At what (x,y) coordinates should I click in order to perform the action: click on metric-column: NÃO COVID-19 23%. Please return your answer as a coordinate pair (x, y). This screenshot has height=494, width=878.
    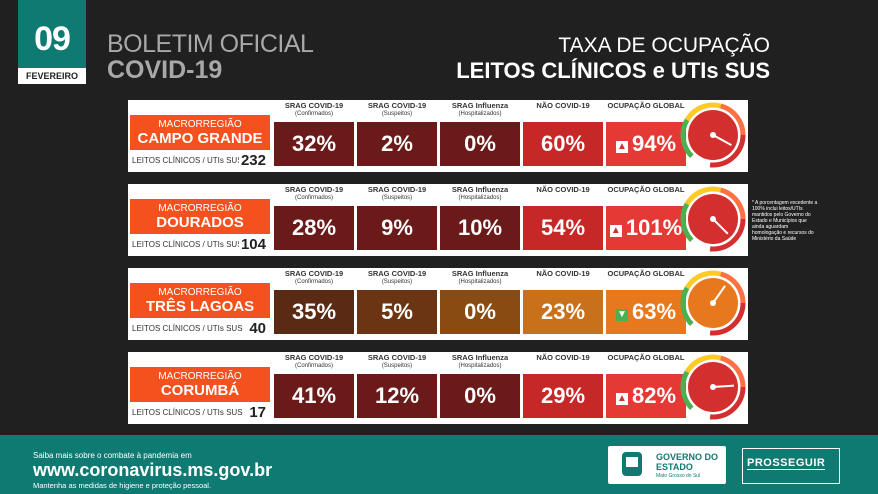
    Looking at the image, I should click on (563, 304).